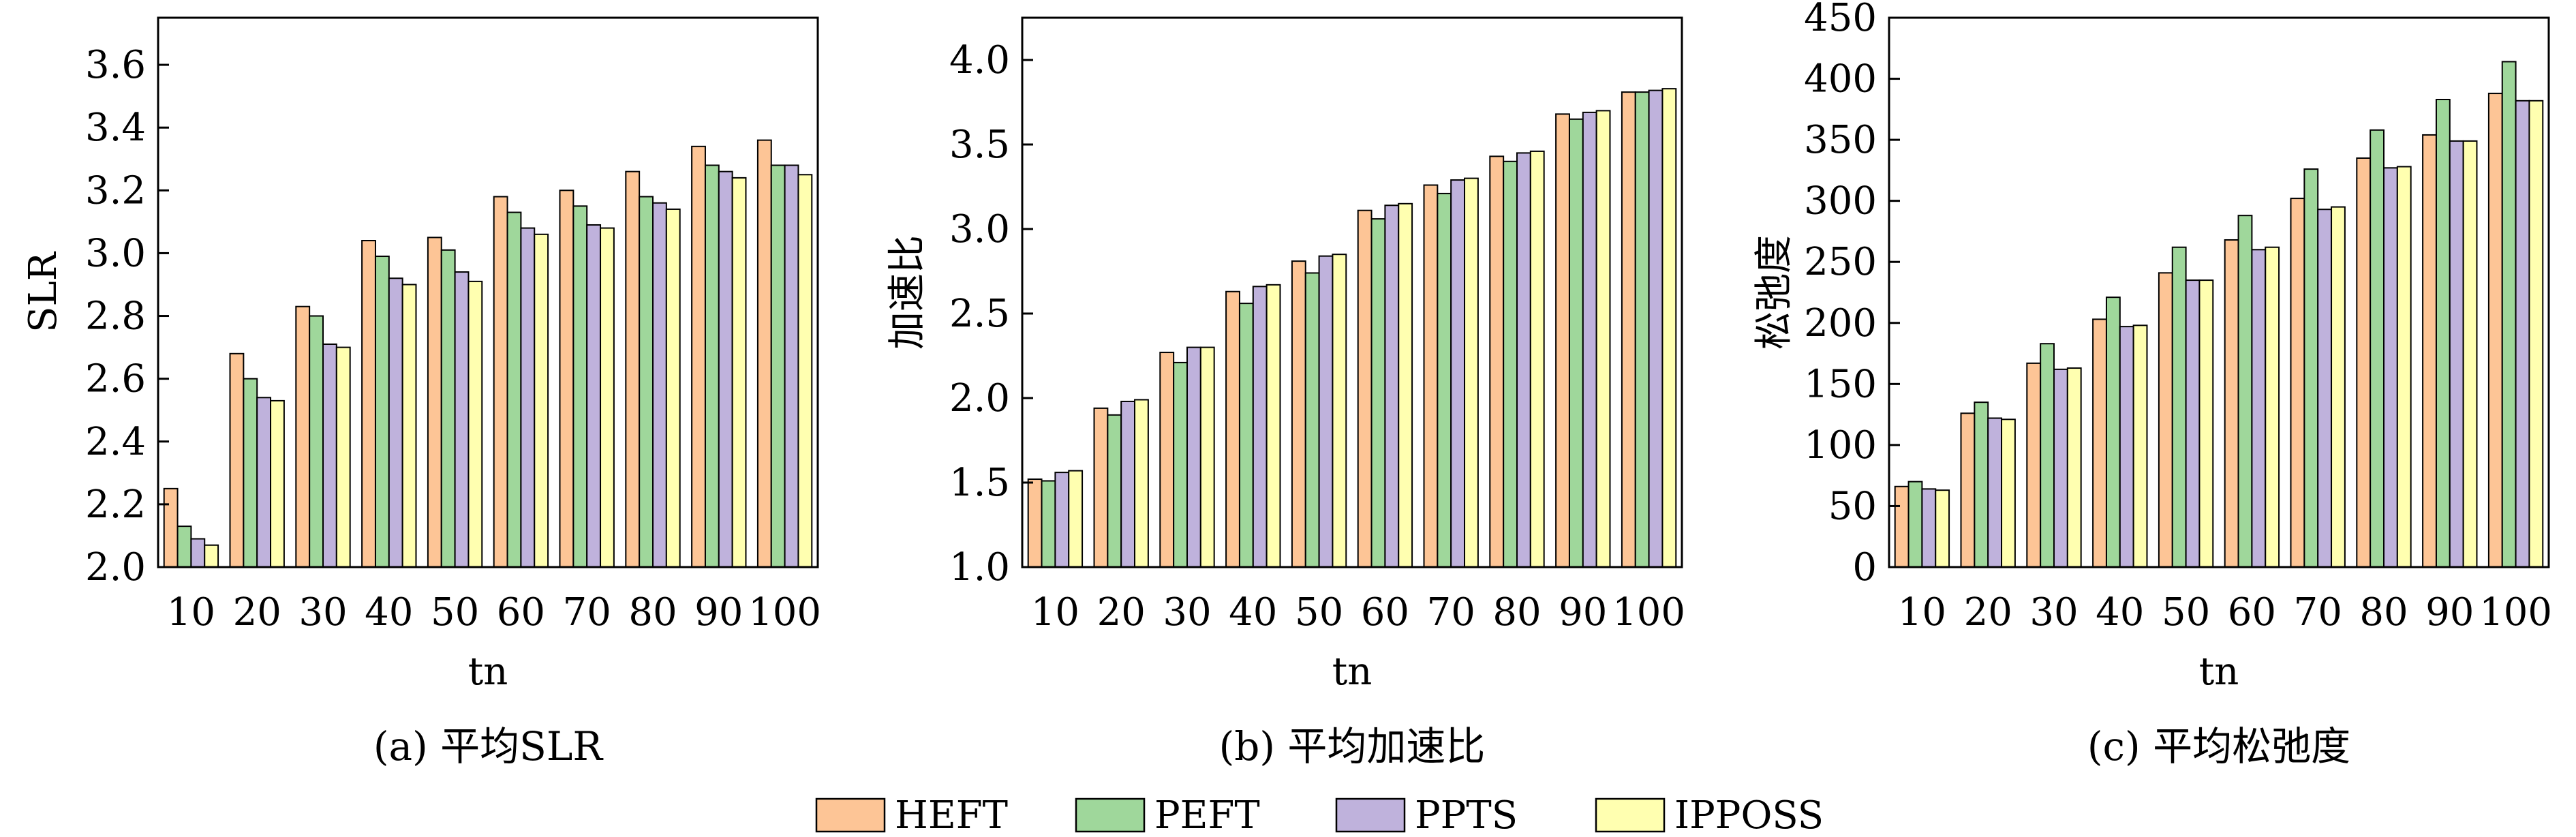 Image resolution: width=2576 pixels, height=837 pixels. What do you see at coordinates (1583, 612) in the screenshot?
I see `xtick-label-b: 90` at bounding box center [1583, 612].